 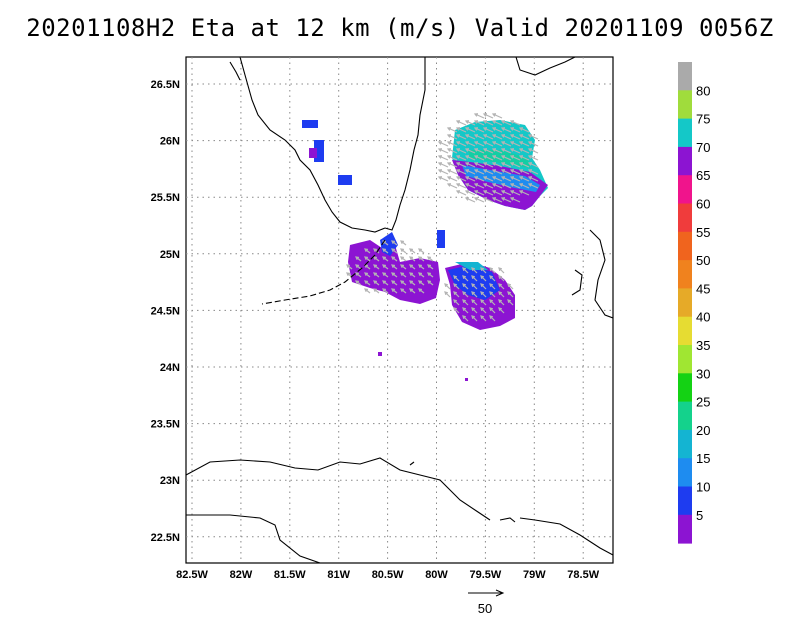 What do you see at coordinates (703, 260) in the screenshot?
I see `colorbar-label: 50` at bounding box center [703, 260].